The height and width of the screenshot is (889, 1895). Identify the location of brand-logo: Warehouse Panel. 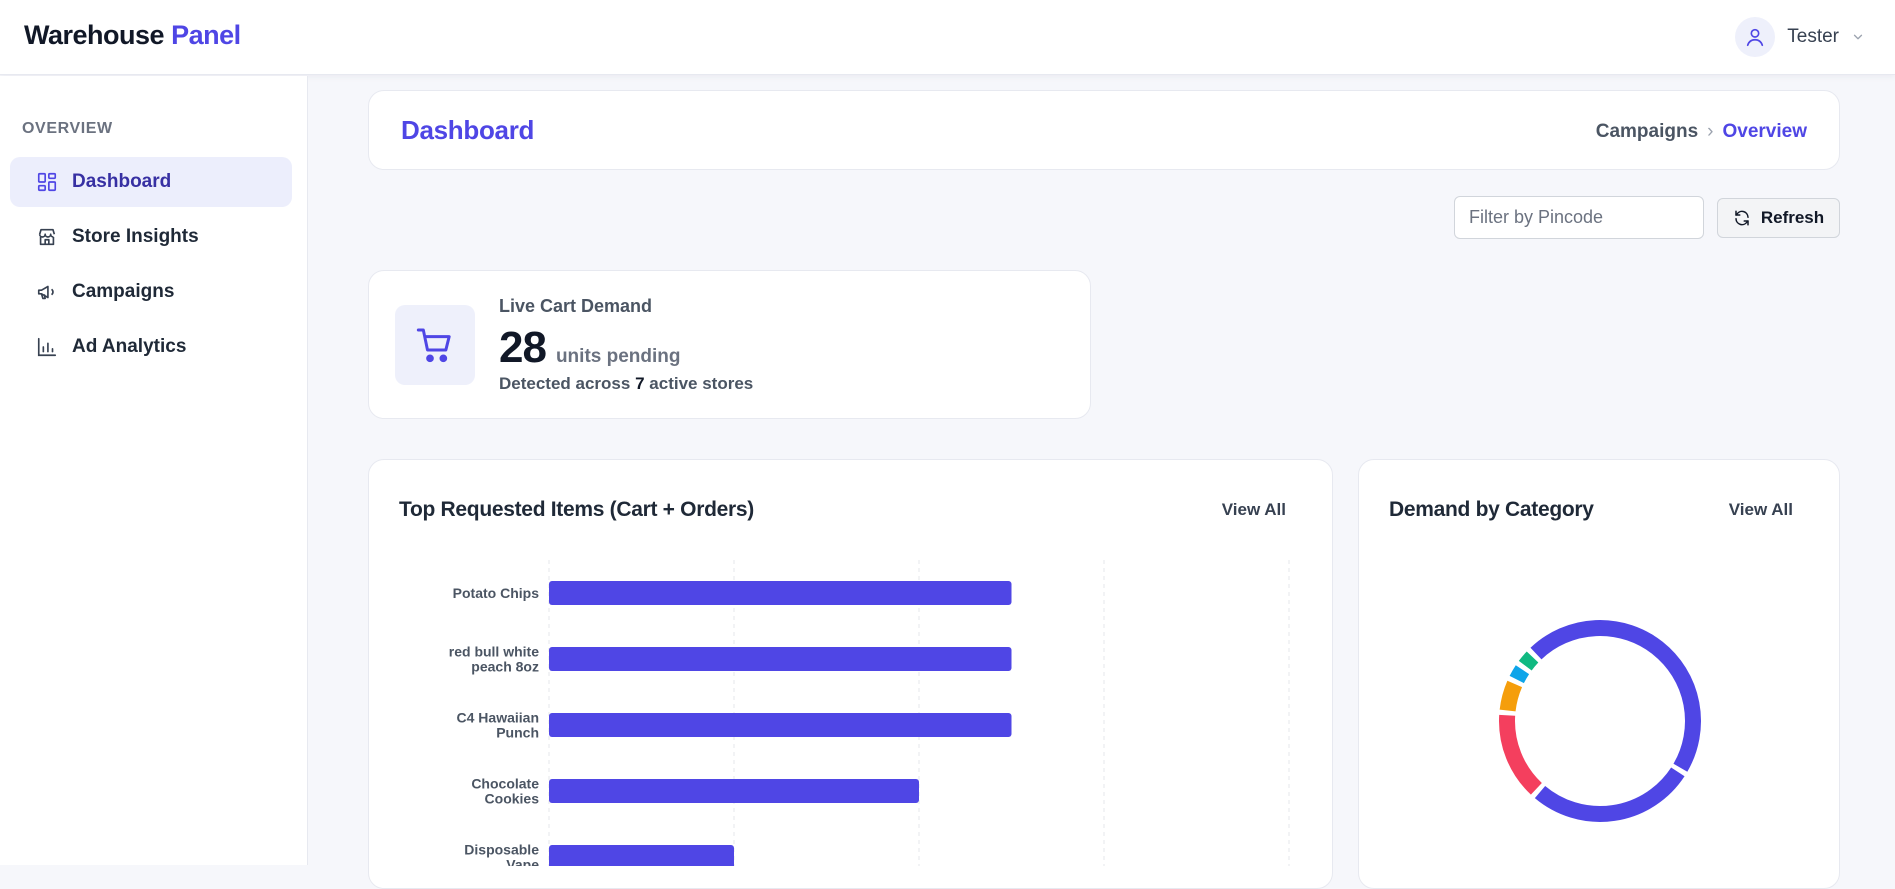
(132, 35).